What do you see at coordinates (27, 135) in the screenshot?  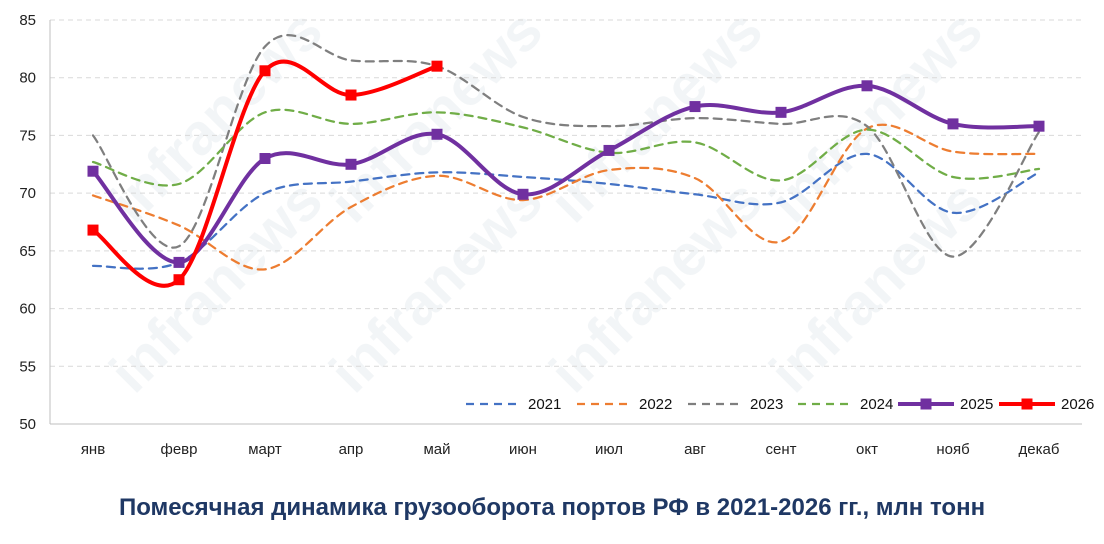 I see `y-tick-label: 75` at bounding box center [27, 135].